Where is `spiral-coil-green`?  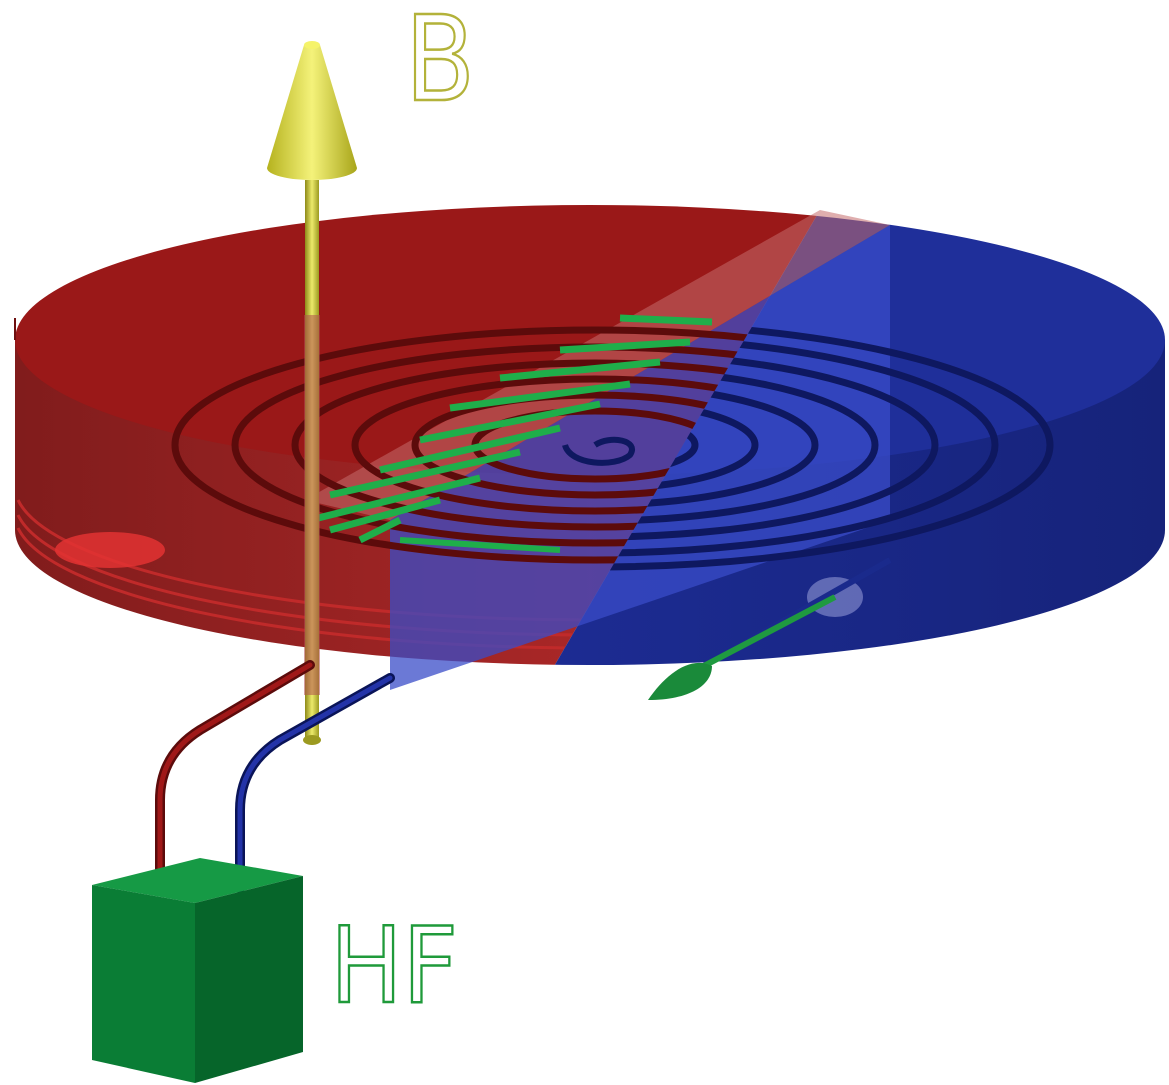
spiral-coil-green is located at coordinates (511, 433).